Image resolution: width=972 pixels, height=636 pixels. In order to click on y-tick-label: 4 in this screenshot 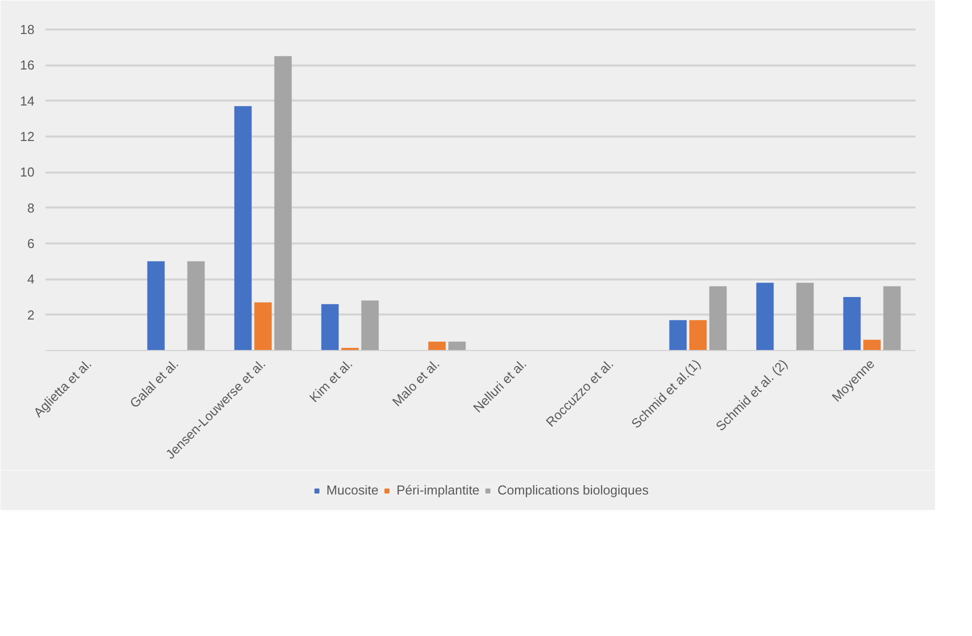, I will do `click(31, 279)`.